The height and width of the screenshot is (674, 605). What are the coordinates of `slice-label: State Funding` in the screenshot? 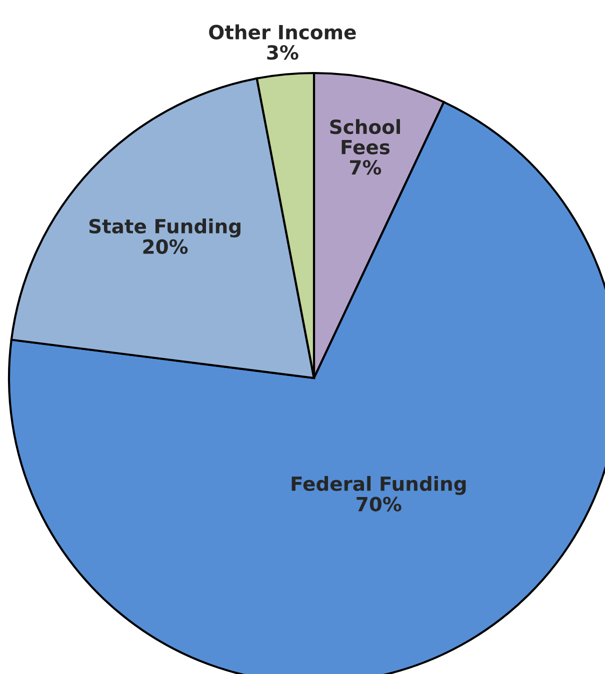 It's located at (164, 228).